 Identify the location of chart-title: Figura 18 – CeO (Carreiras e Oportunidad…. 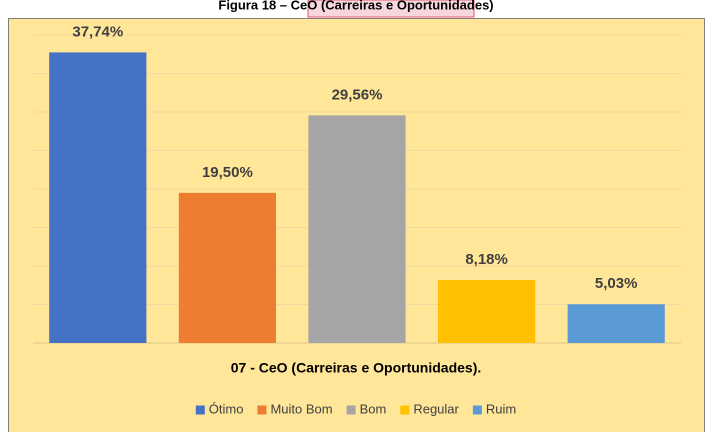
(355, 6).